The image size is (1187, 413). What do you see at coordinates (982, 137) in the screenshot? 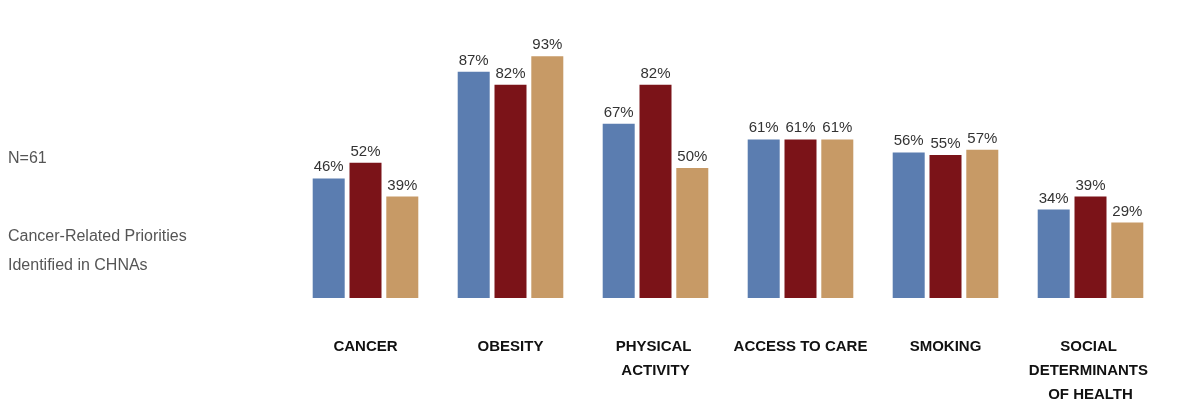
I see `data-label: 57%` at bounding box center [982, 137].